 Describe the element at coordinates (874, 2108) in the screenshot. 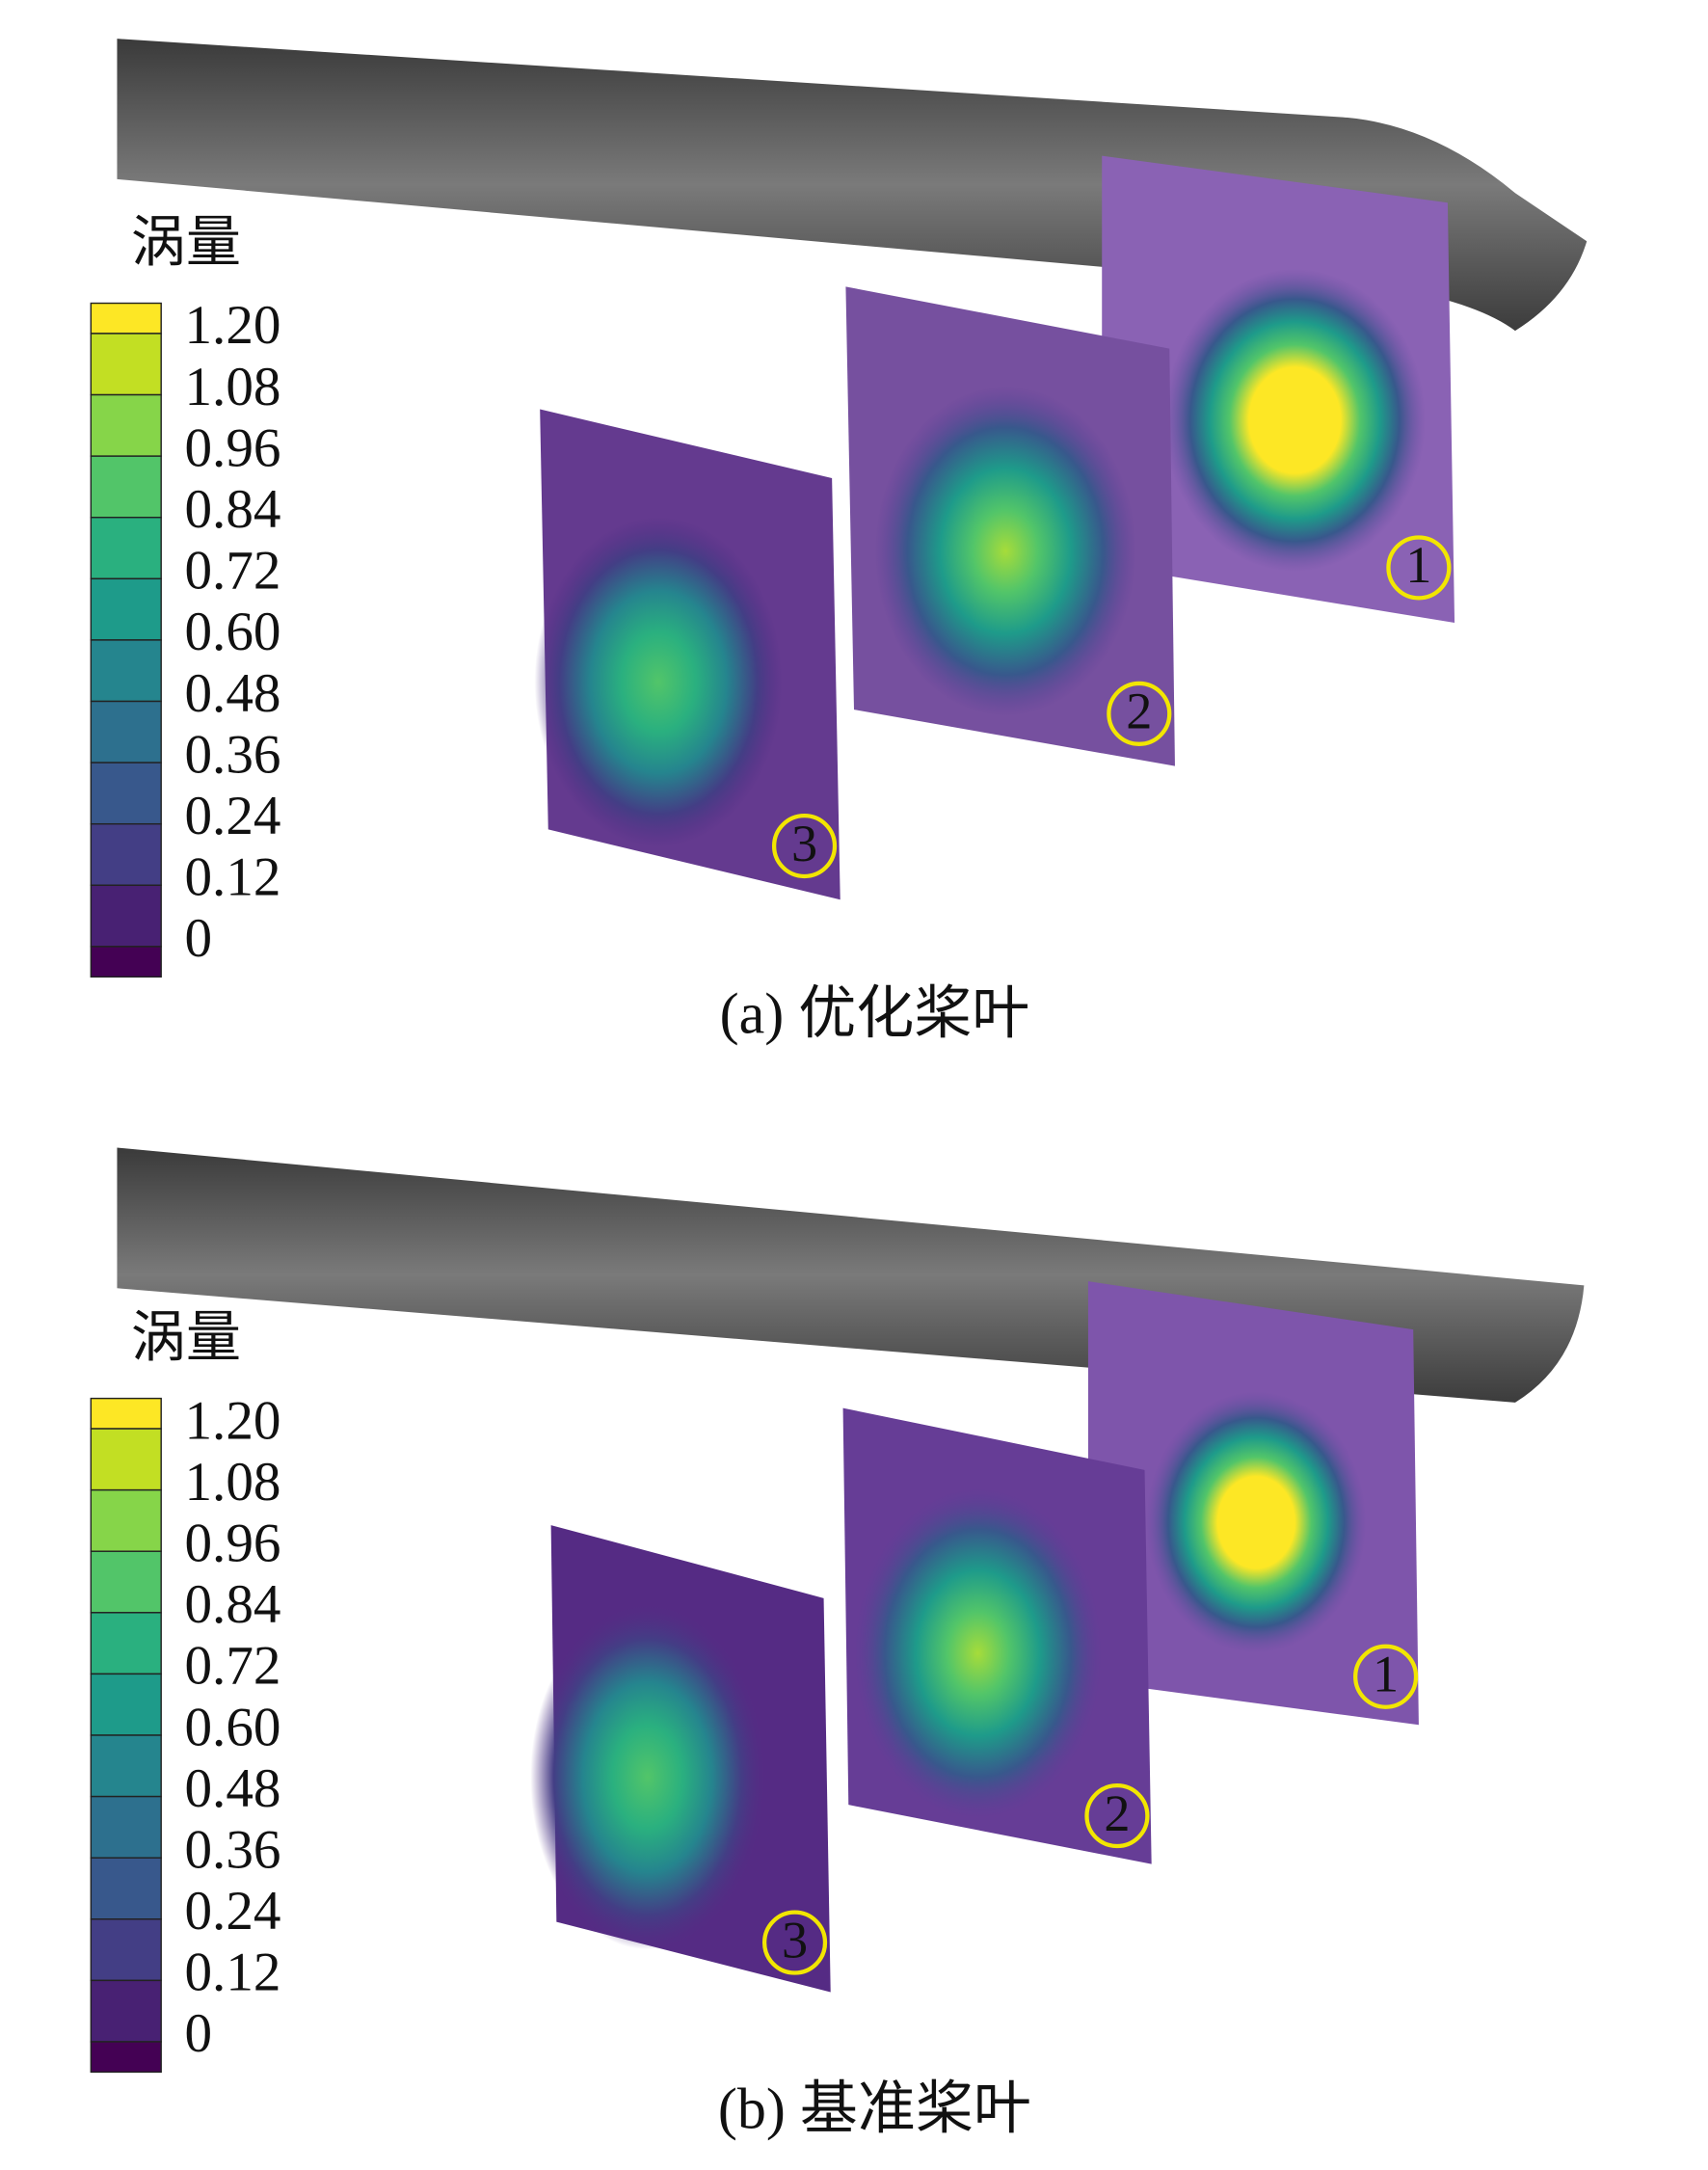

I see `caption: (b) 基准桨叶` at that location.